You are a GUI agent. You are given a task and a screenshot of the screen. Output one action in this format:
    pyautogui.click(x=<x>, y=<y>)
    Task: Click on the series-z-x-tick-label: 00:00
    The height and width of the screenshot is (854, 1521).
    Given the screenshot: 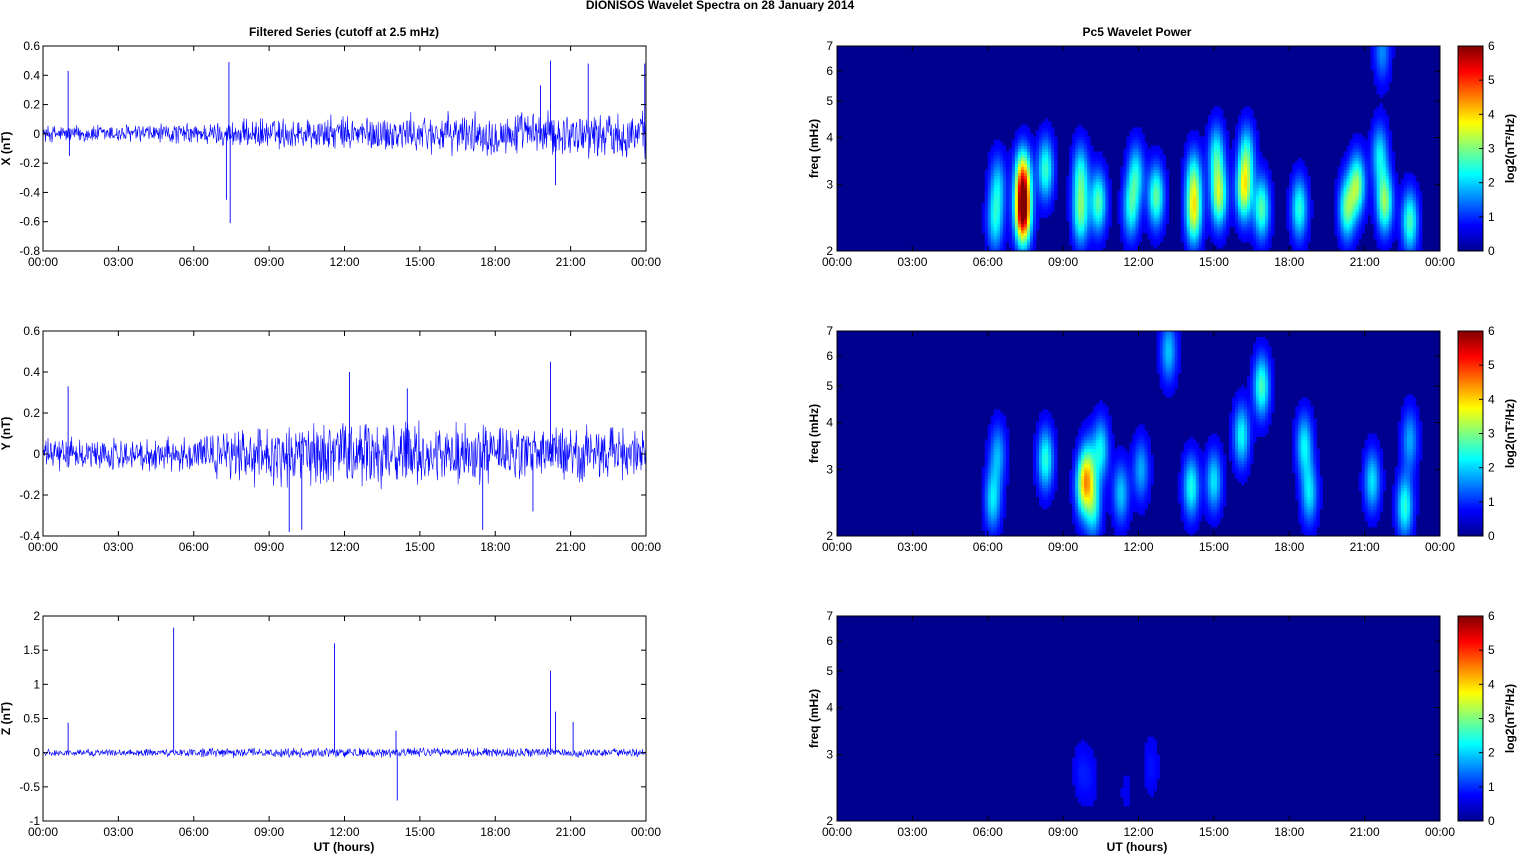 What is the action you would take?
    pyautogui.click(x=43, y=832)
    